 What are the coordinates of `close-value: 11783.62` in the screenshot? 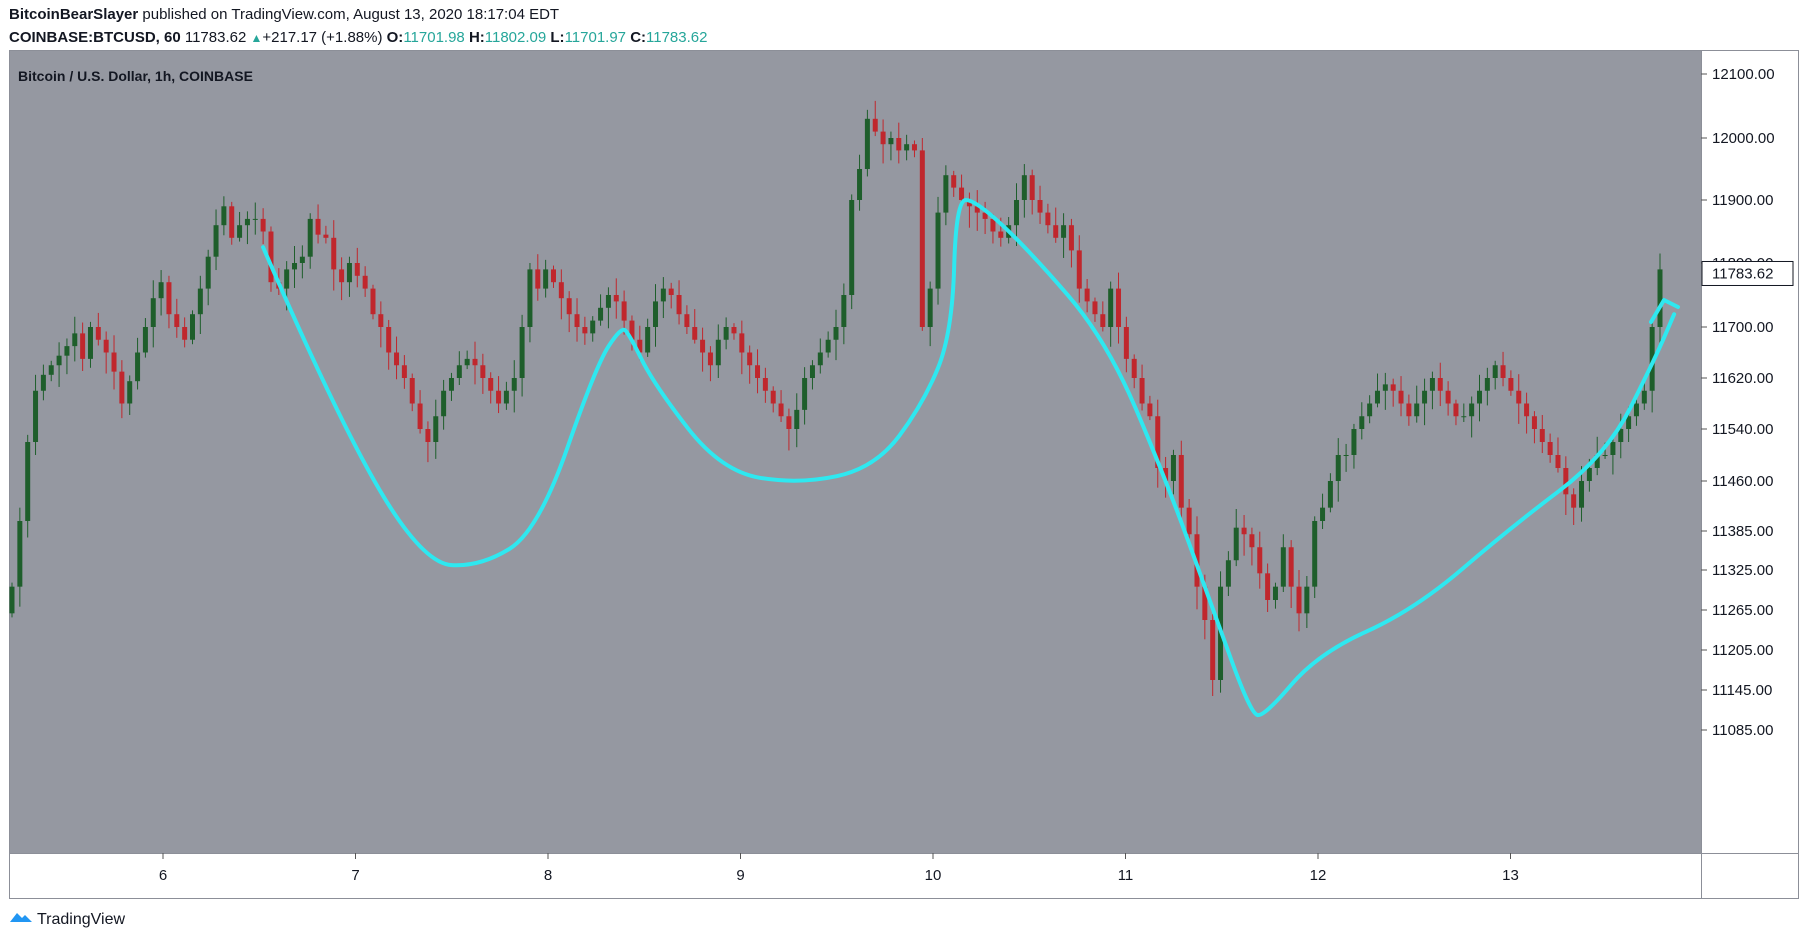 It's located at (677, 37).